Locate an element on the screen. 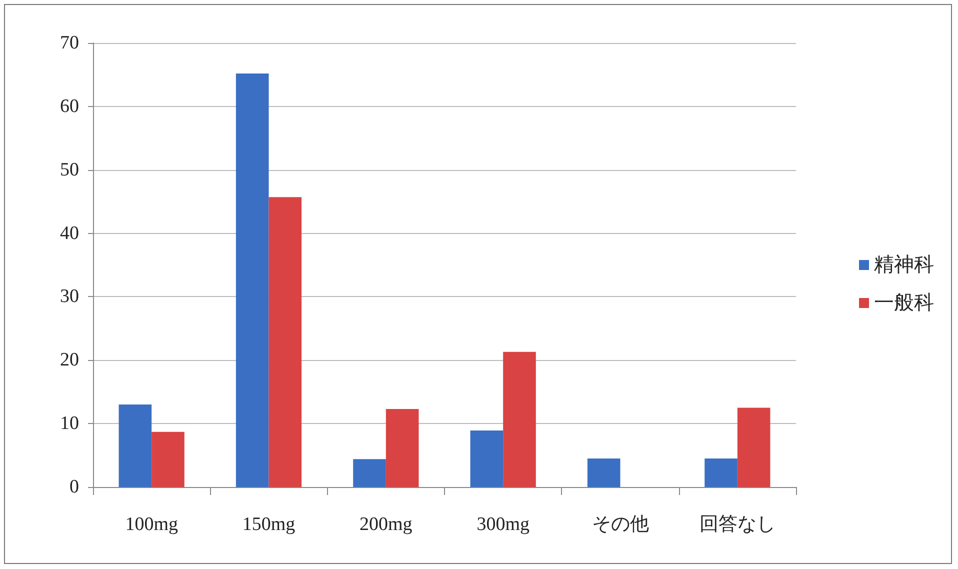 The image size is (958, 569). y-tick-label: 50 is located at coordinates (69, 169).